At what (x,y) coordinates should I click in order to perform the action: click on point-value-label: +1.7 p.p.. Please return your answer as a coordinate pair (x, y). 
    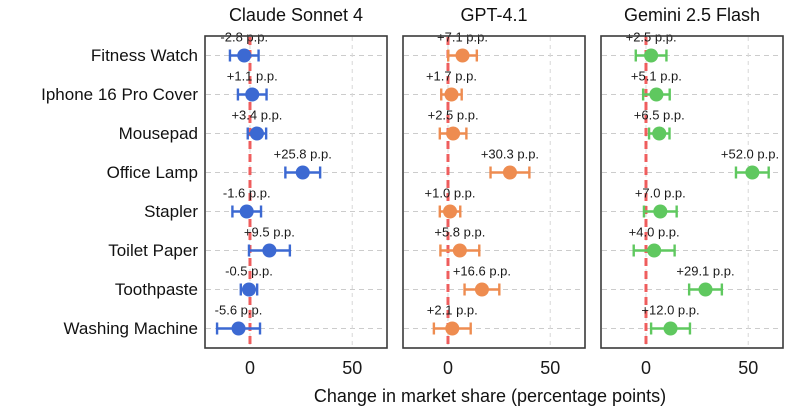
    Looking at the image, I should click on (451, 76).